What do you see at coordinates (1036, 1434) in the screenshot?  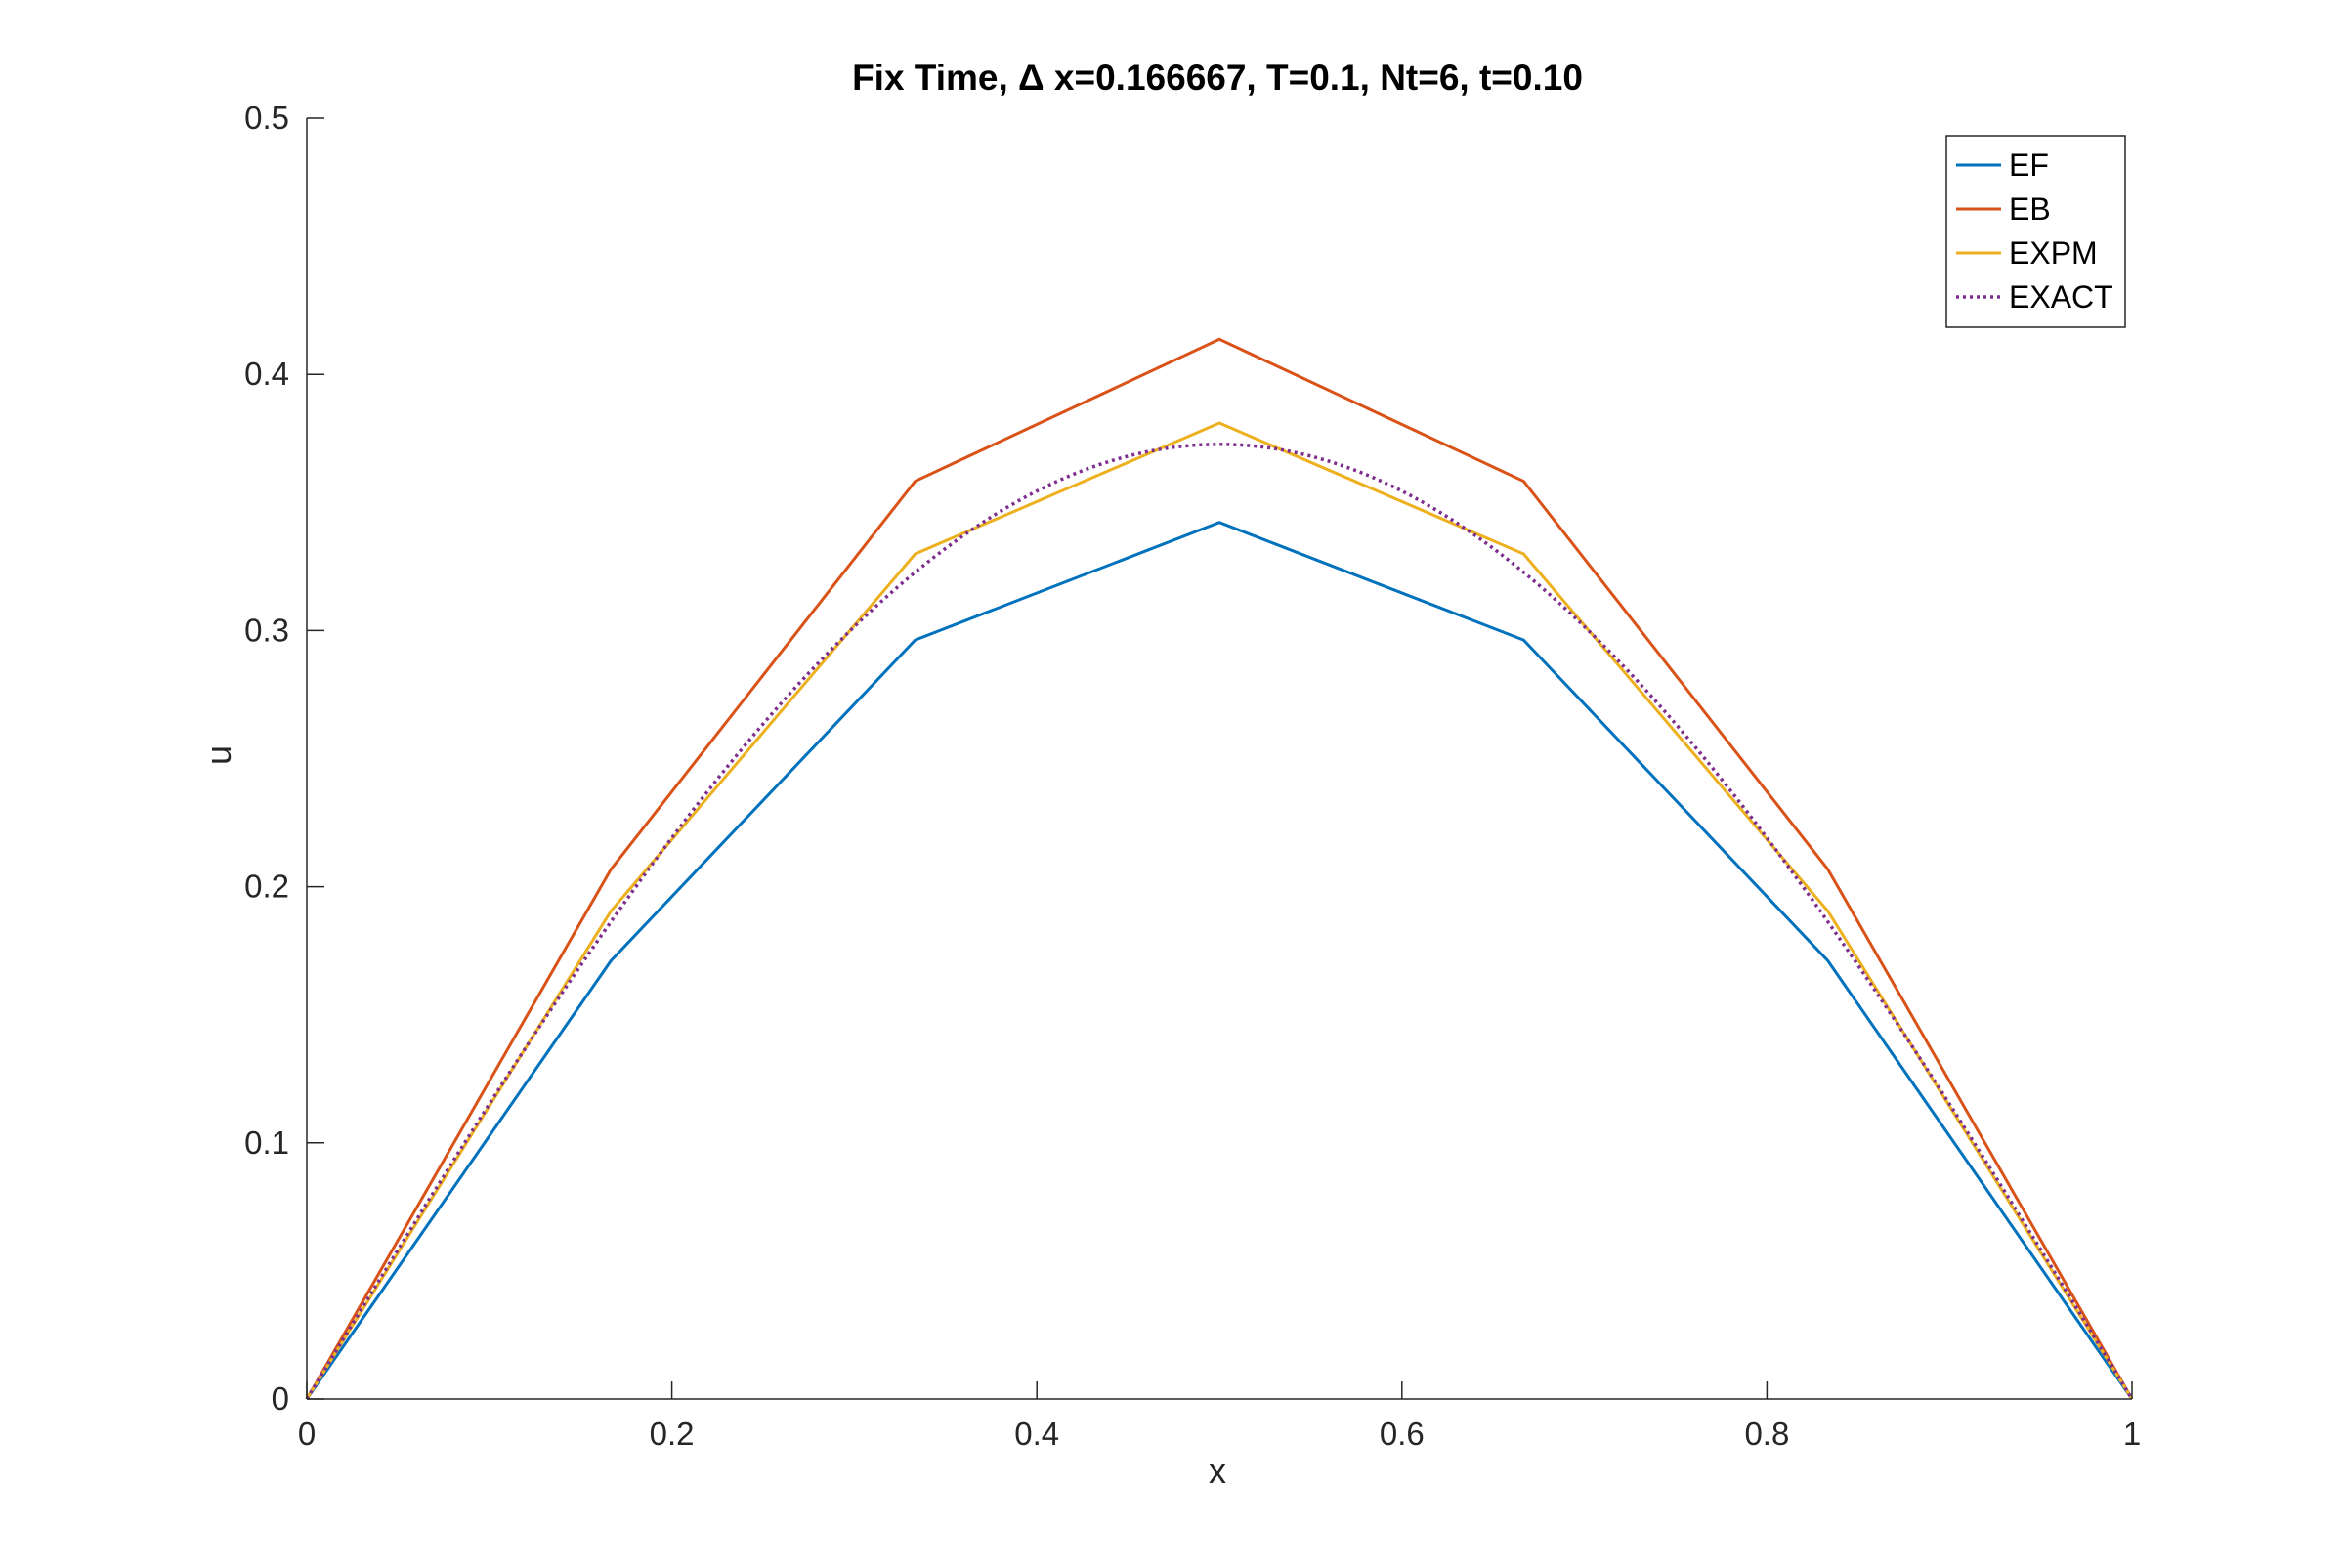 I see `x-tick-label: 0.4` at bounding box center [1036, 1434].